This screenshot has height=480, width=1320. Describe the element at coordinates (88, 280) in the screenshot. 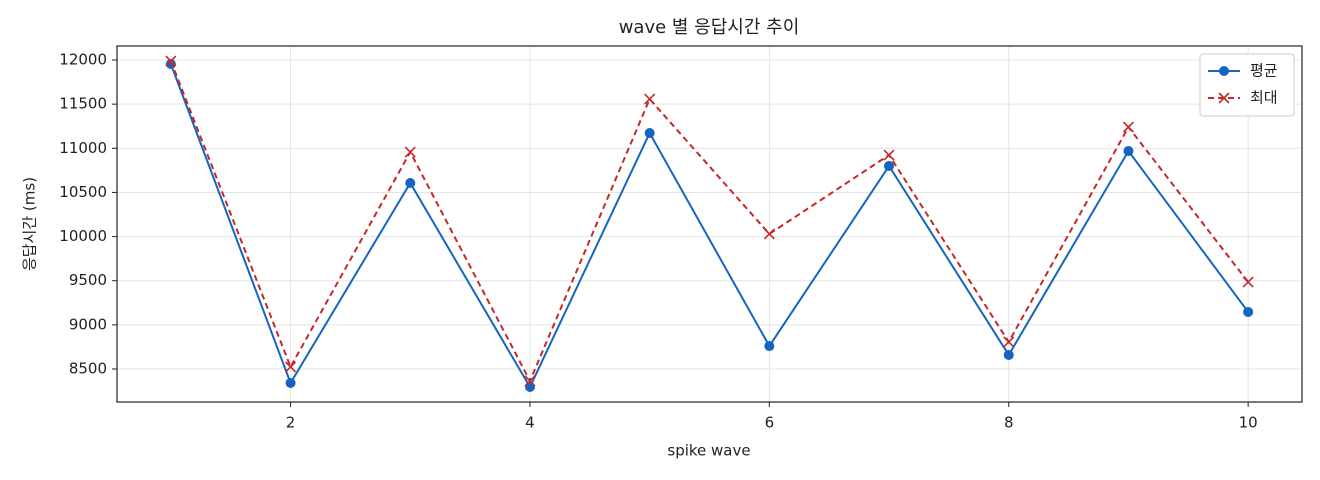

I see `y-tick-label: 9500` at that location.